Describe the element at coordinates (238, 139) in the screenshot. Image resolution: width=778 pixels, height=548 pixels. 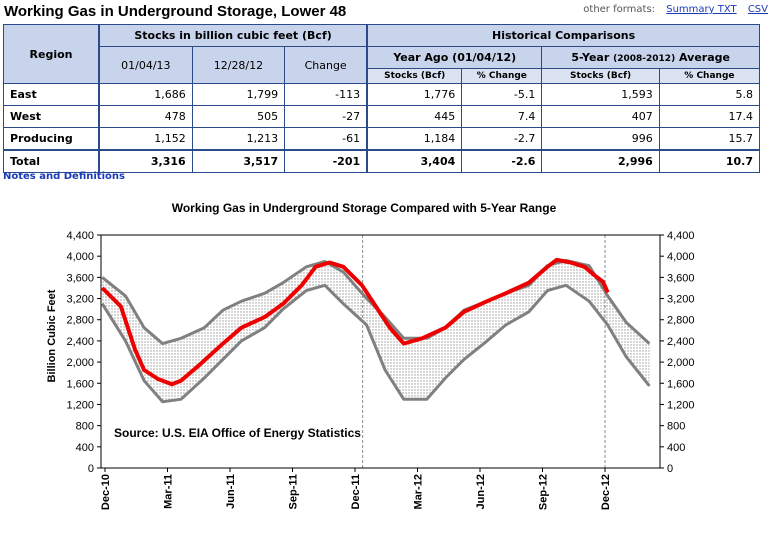
I see `row-d2: 1,213` at that location.